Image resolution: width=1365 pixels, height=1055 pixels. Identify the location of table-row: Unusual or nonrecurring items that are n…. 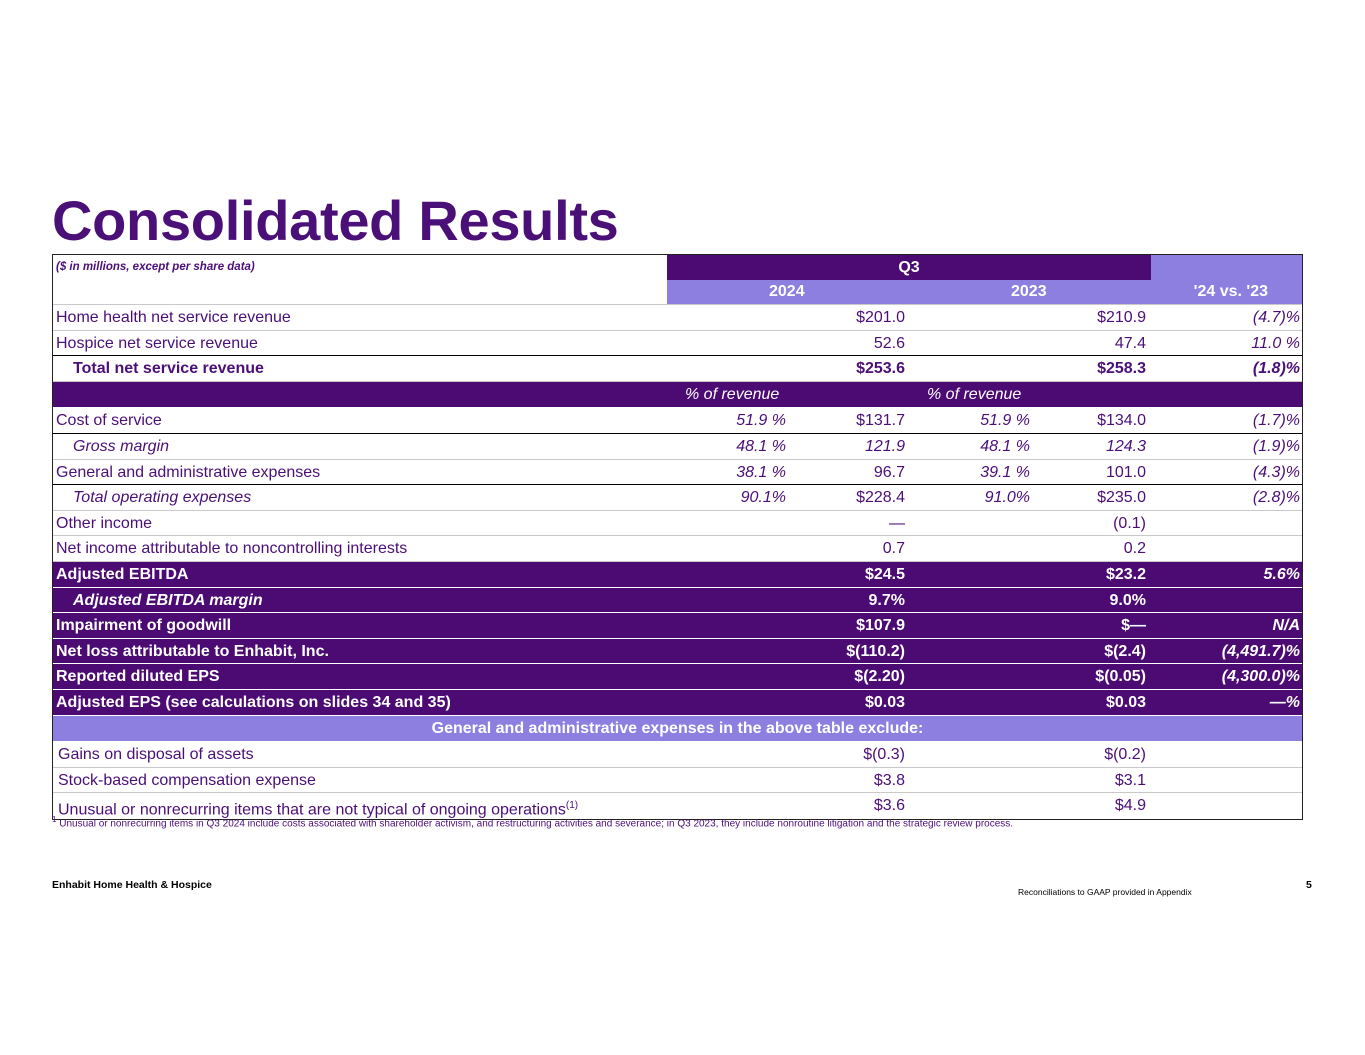
(677, 806).